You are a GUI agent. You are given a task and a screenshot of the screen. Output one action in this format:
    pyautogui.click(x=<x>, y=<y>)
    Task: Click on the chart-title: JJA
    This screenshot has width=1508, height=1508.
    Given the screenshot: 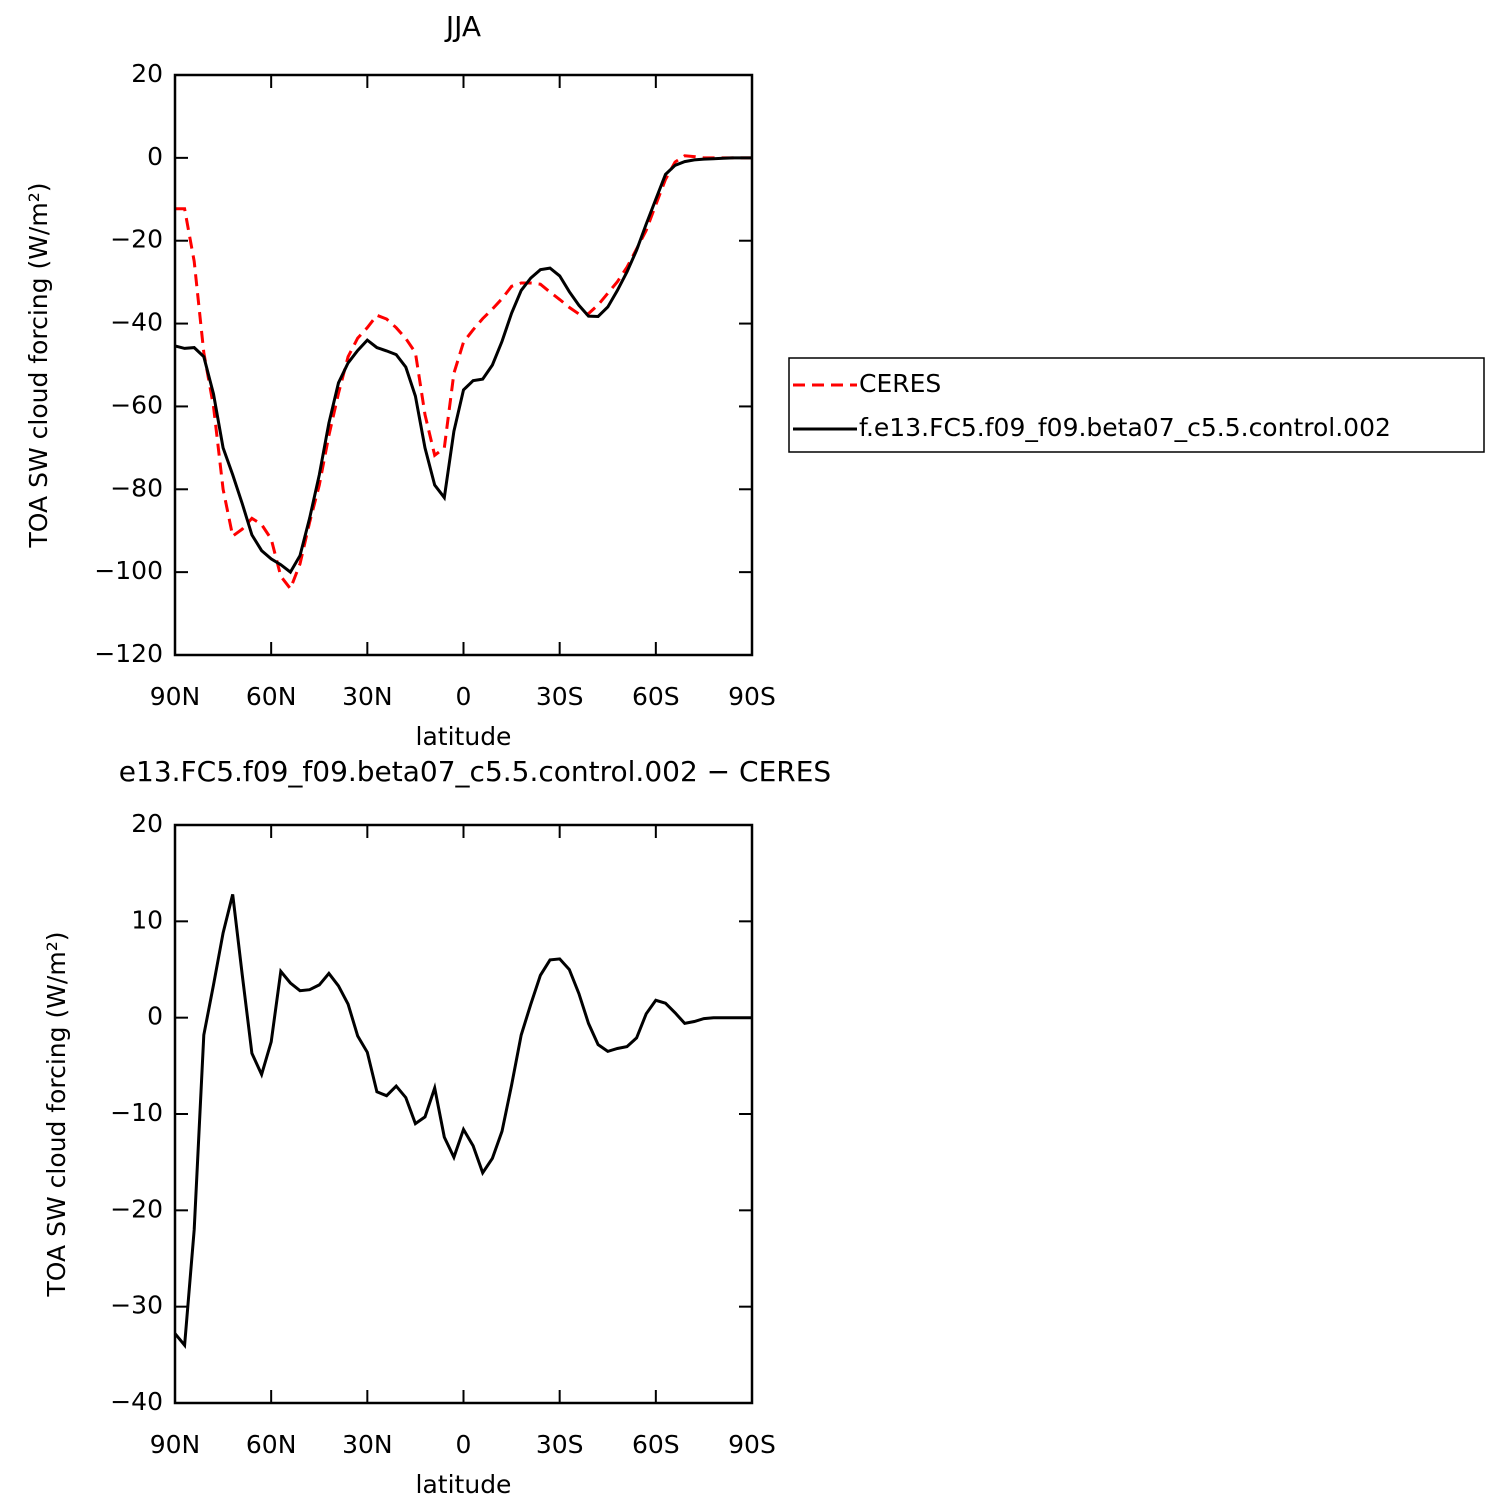 What is the action you would take?
    pyautogui.click(x=462, y=26)
    